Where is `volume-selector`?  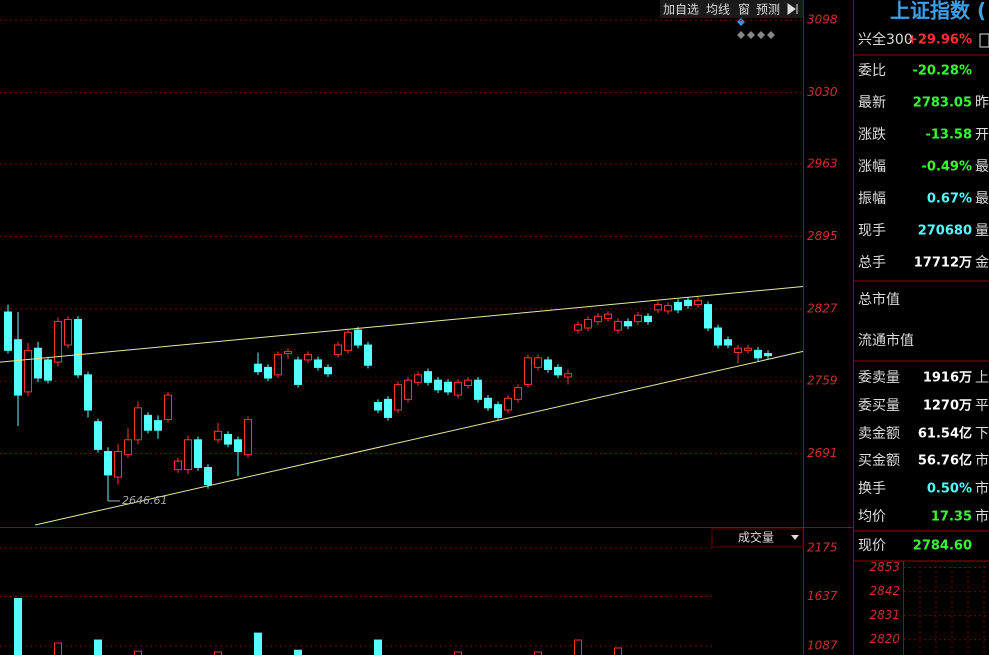 volume-selector is located at coordinates (757, 538).